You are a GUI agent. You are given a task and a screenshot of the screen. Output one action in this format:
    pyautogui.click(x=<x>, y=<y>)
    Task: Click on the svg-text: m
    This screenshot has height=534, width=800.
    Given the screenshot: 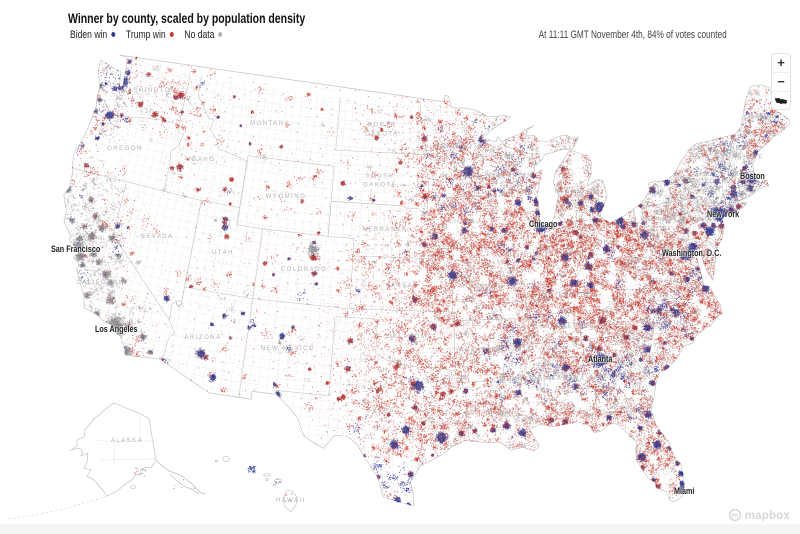 What is the action you would take?
    pyautogui.click(x=735, y=515)
    